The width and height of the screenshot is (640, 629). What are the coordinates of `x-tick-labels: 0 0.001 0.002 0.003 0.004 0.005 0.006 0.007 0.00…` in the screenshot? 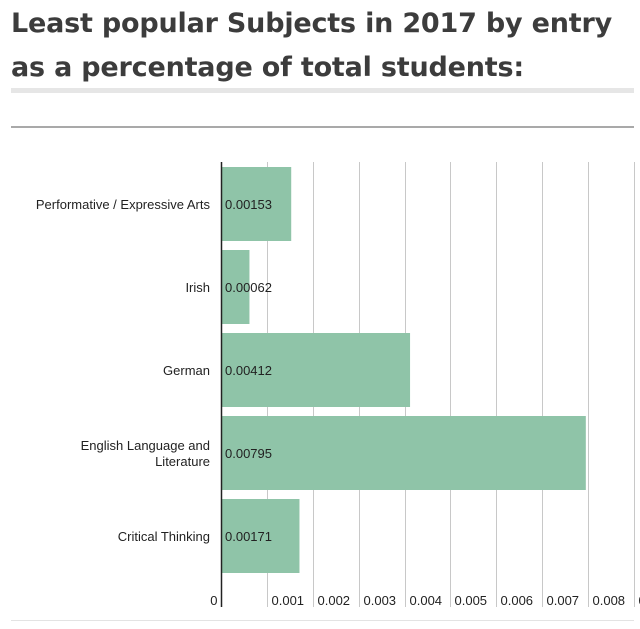 It's located at (425, 600).